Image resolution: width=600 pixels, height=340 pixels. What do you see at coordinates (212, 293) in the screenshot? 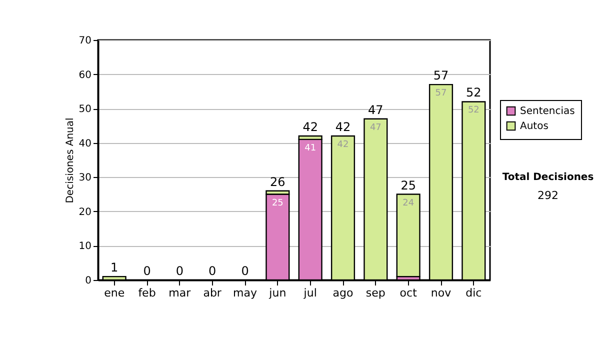
I see `x-tick-label: abr` at bounding box center [212, 293].